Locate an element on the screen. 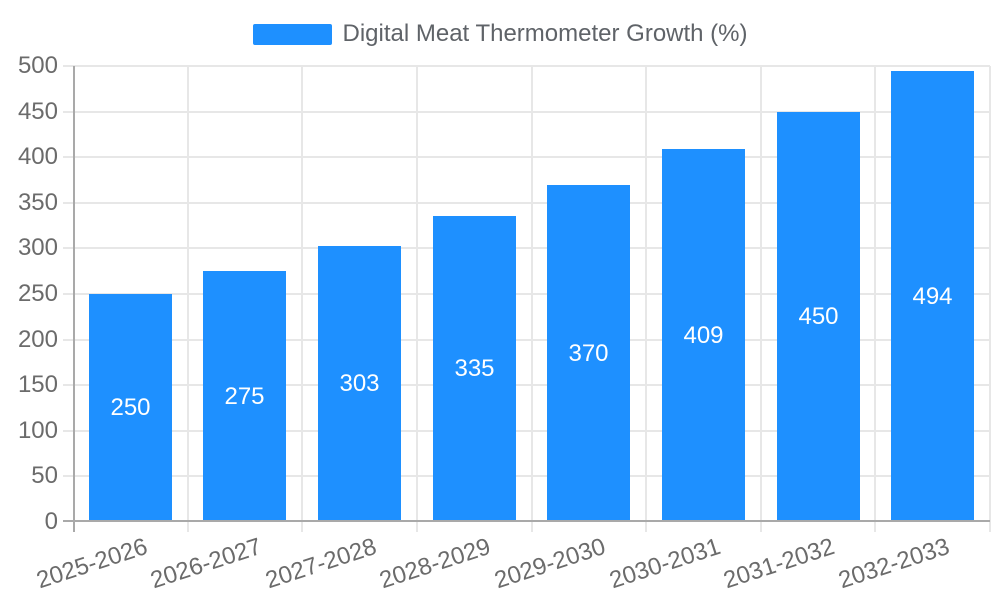 Image resolution: width=1000 pixels, height=600 pixels. bar-data-label: 250 is located at coordinates (130, 407).